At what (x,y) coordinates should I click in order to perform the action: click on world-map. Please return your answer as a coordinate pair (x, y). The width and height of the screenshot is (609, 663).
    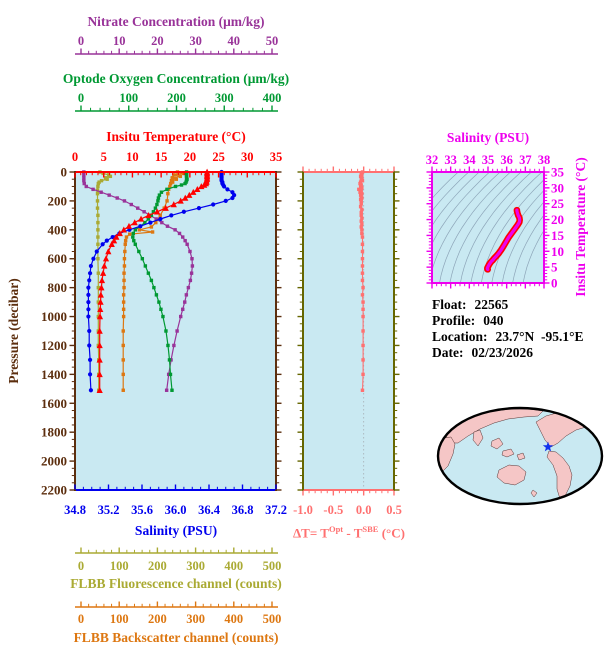
    Looking at the image, I should click on (520, 456).